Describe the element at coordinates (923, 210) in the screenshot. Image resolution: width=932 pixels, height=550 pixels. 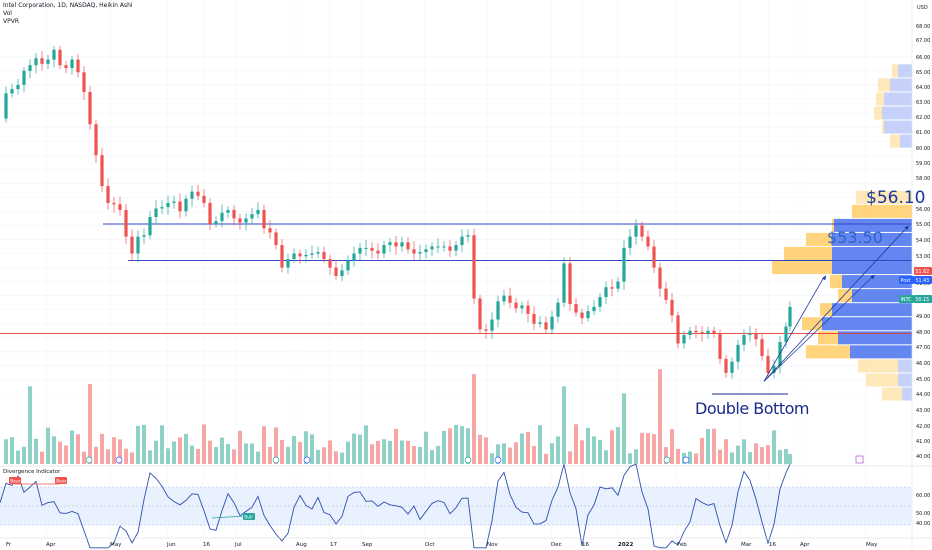
I see `y-tick-label: 56.00` at that location.